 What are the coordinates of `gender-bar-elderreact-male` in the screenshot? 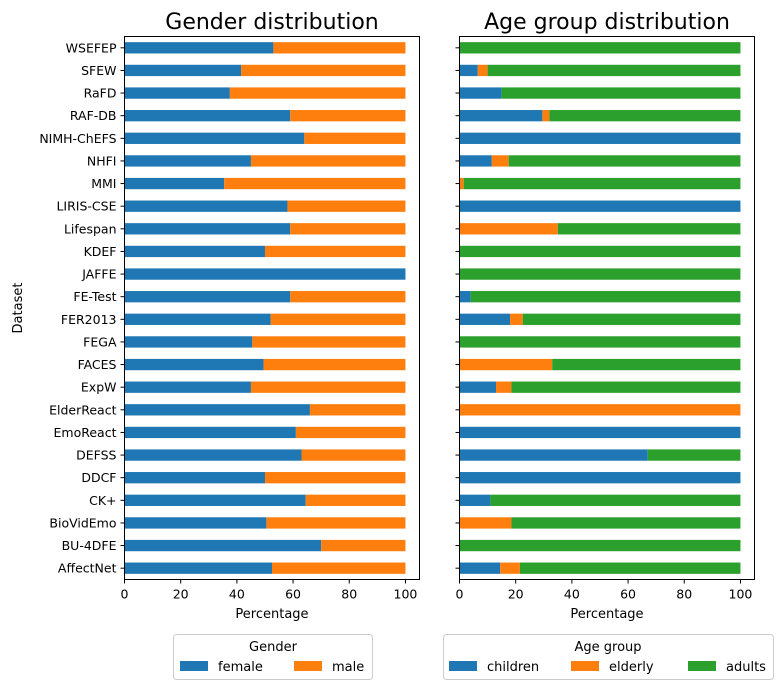 It's located at (357, 410).